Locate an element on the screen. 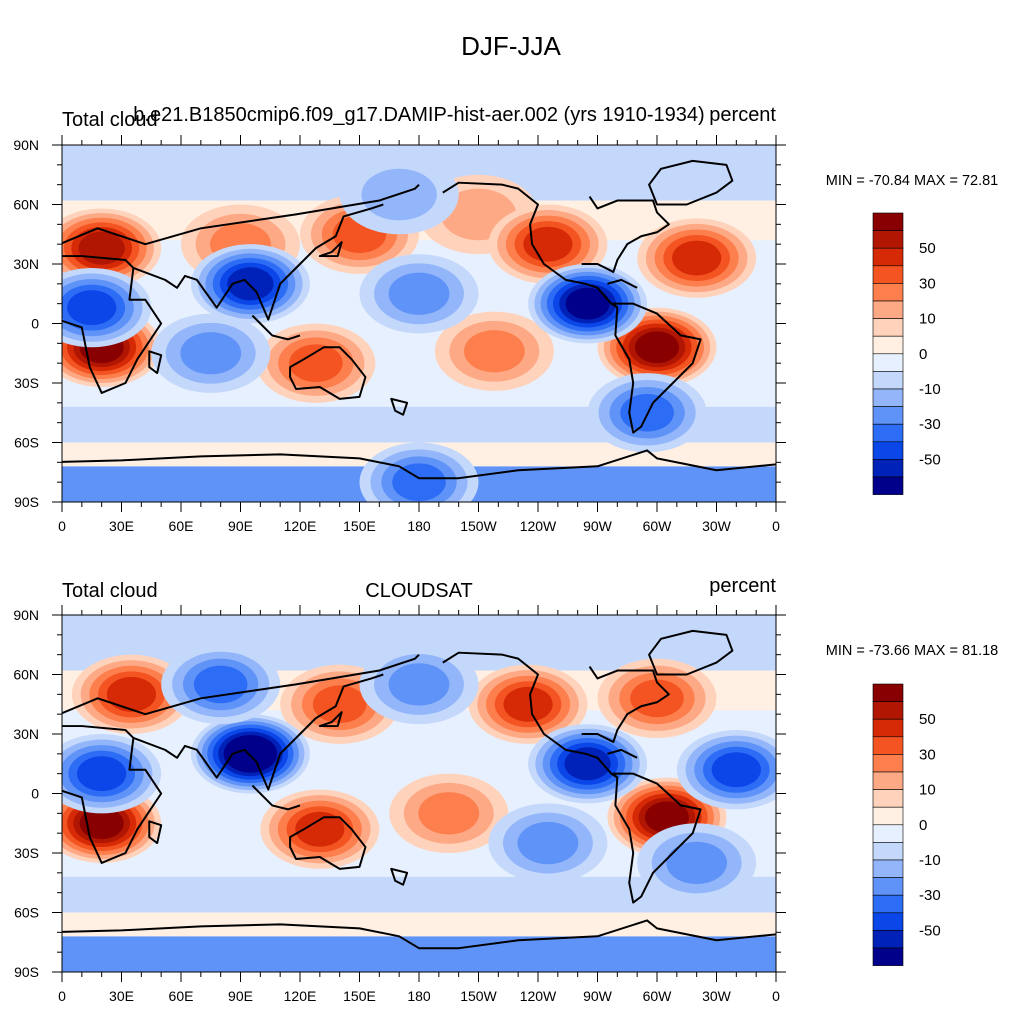  colorbar-label: 10 is located at coordinates (927, 319).